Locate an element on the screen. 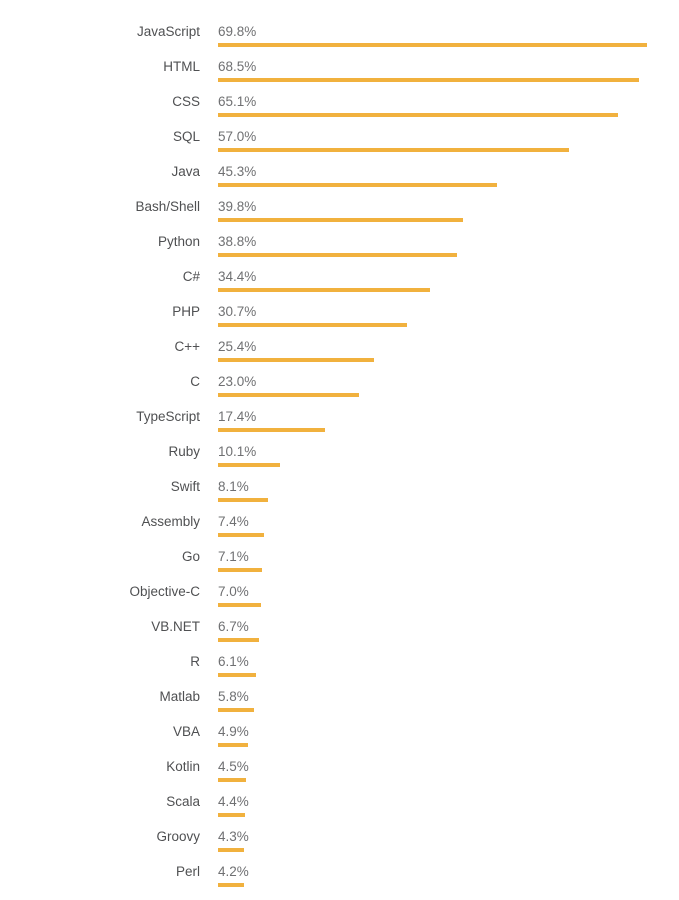  language-label: Objective-C is located at coordinates (164, 591).